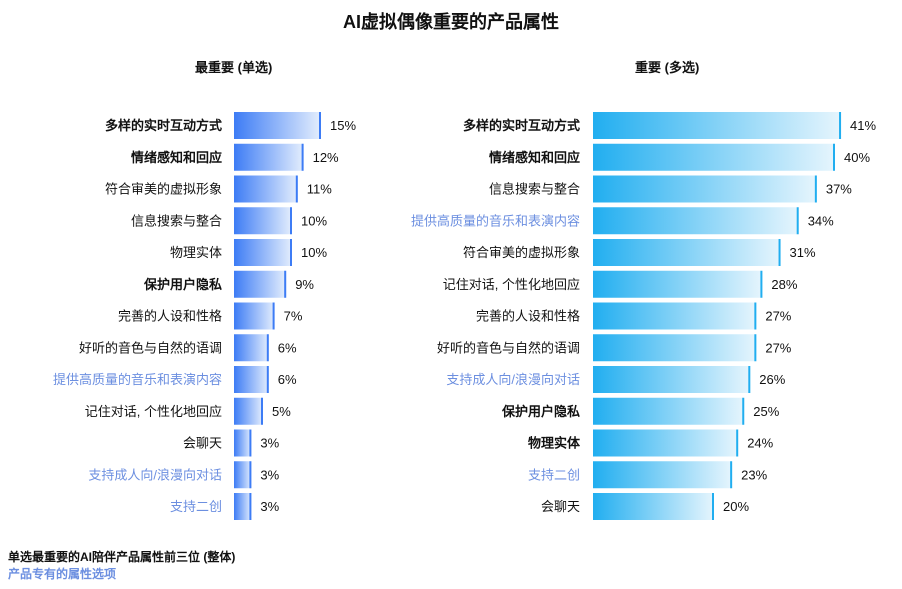 Image resolution: width=902 pixels, height=589 pixels. What do you see at coordinates (163, 125) in the screenshot?
I see `category-label-left-0: 多样的实时互动方式` at bounding box center [163, 125].